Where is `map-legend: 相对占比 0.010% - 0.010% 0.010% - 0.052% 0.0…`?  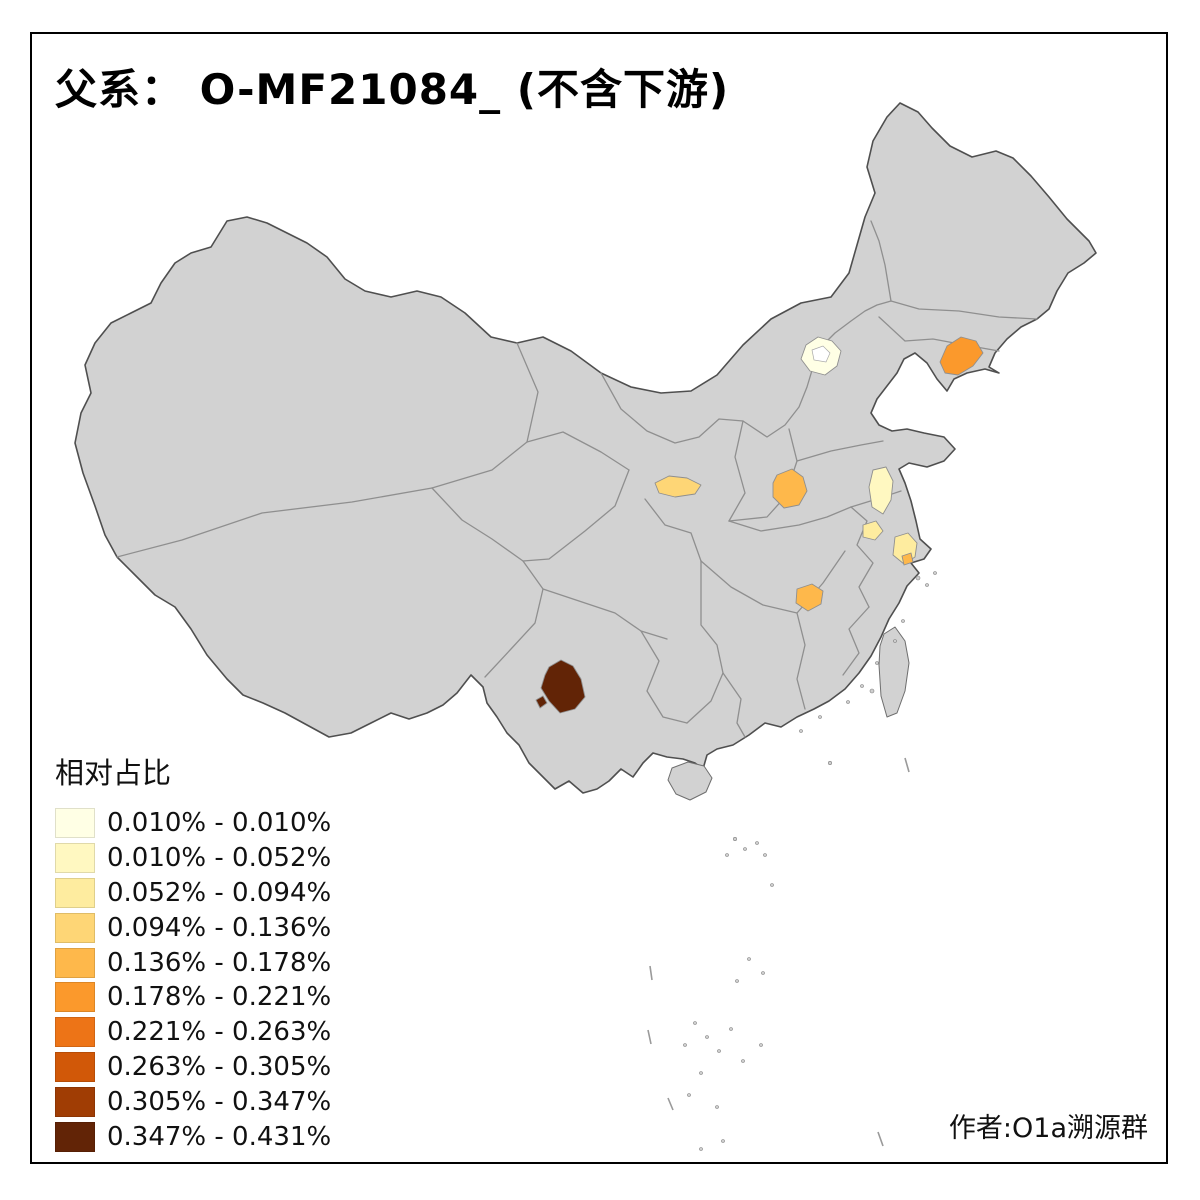
map-legend: 相对占比 0.010% - 0.010% 0.010% - 0.052% 0.0… is located at coordinates (193, 952).